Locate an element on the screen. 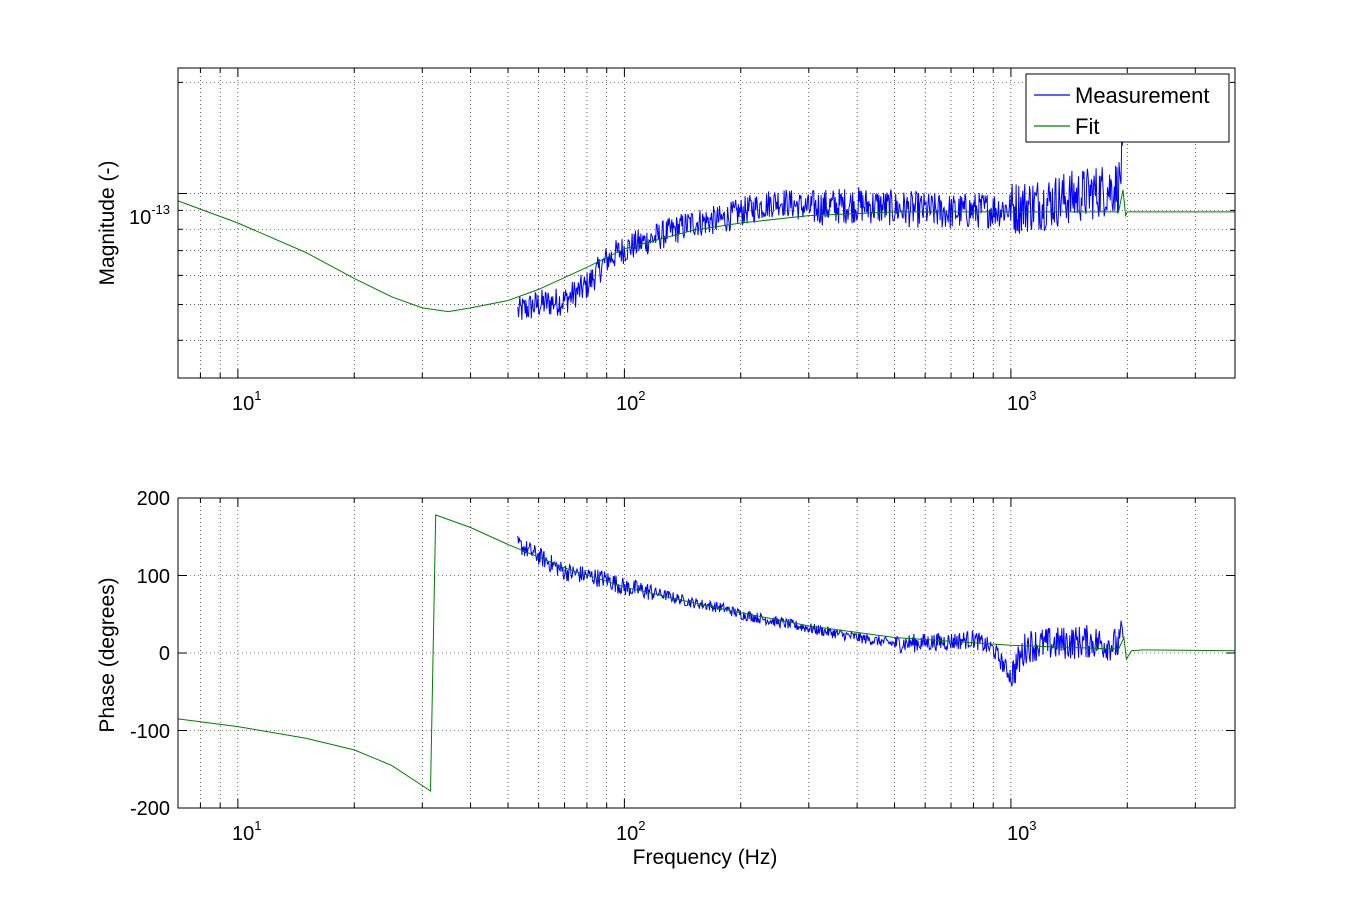  phase-ytick-labels: 200 100 0 -100 -200 is located at coordinates (150, 654).